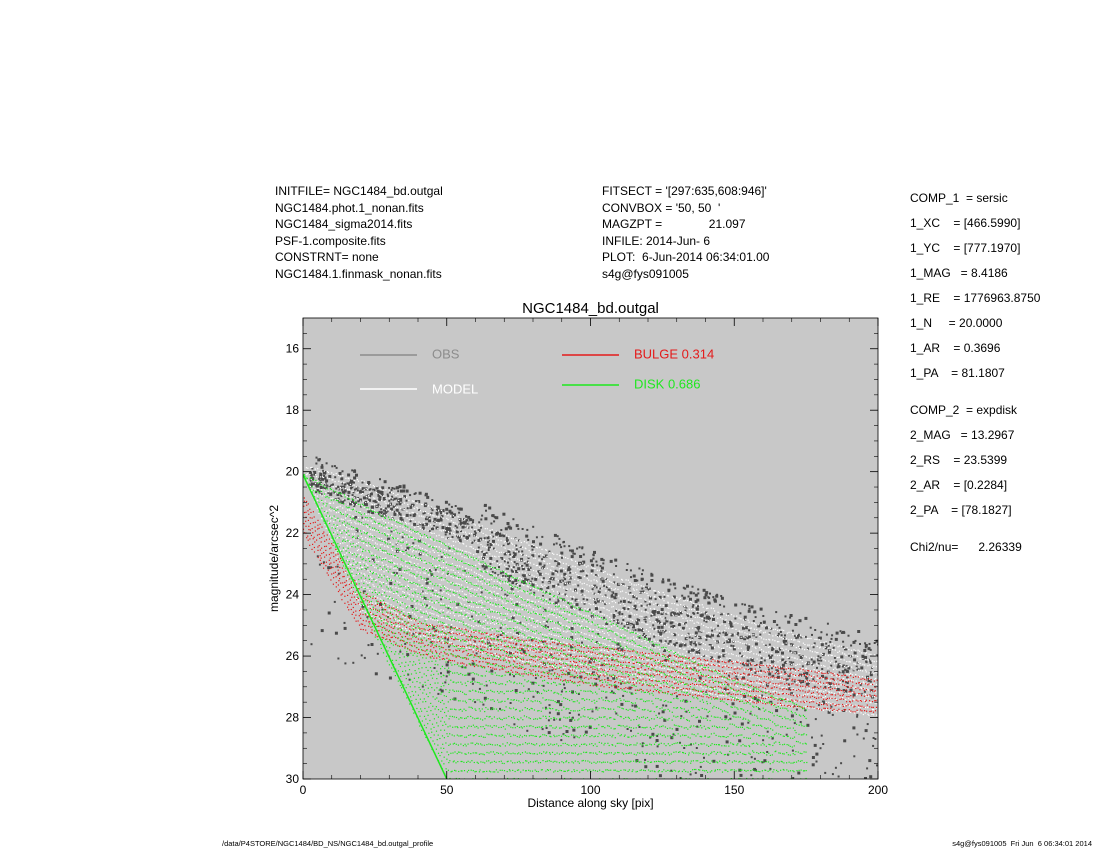  Describe the element at coordinates (961, 510) in the screenshot. I see `fit-param-12: 2_PA = [78.1827]` at that location.